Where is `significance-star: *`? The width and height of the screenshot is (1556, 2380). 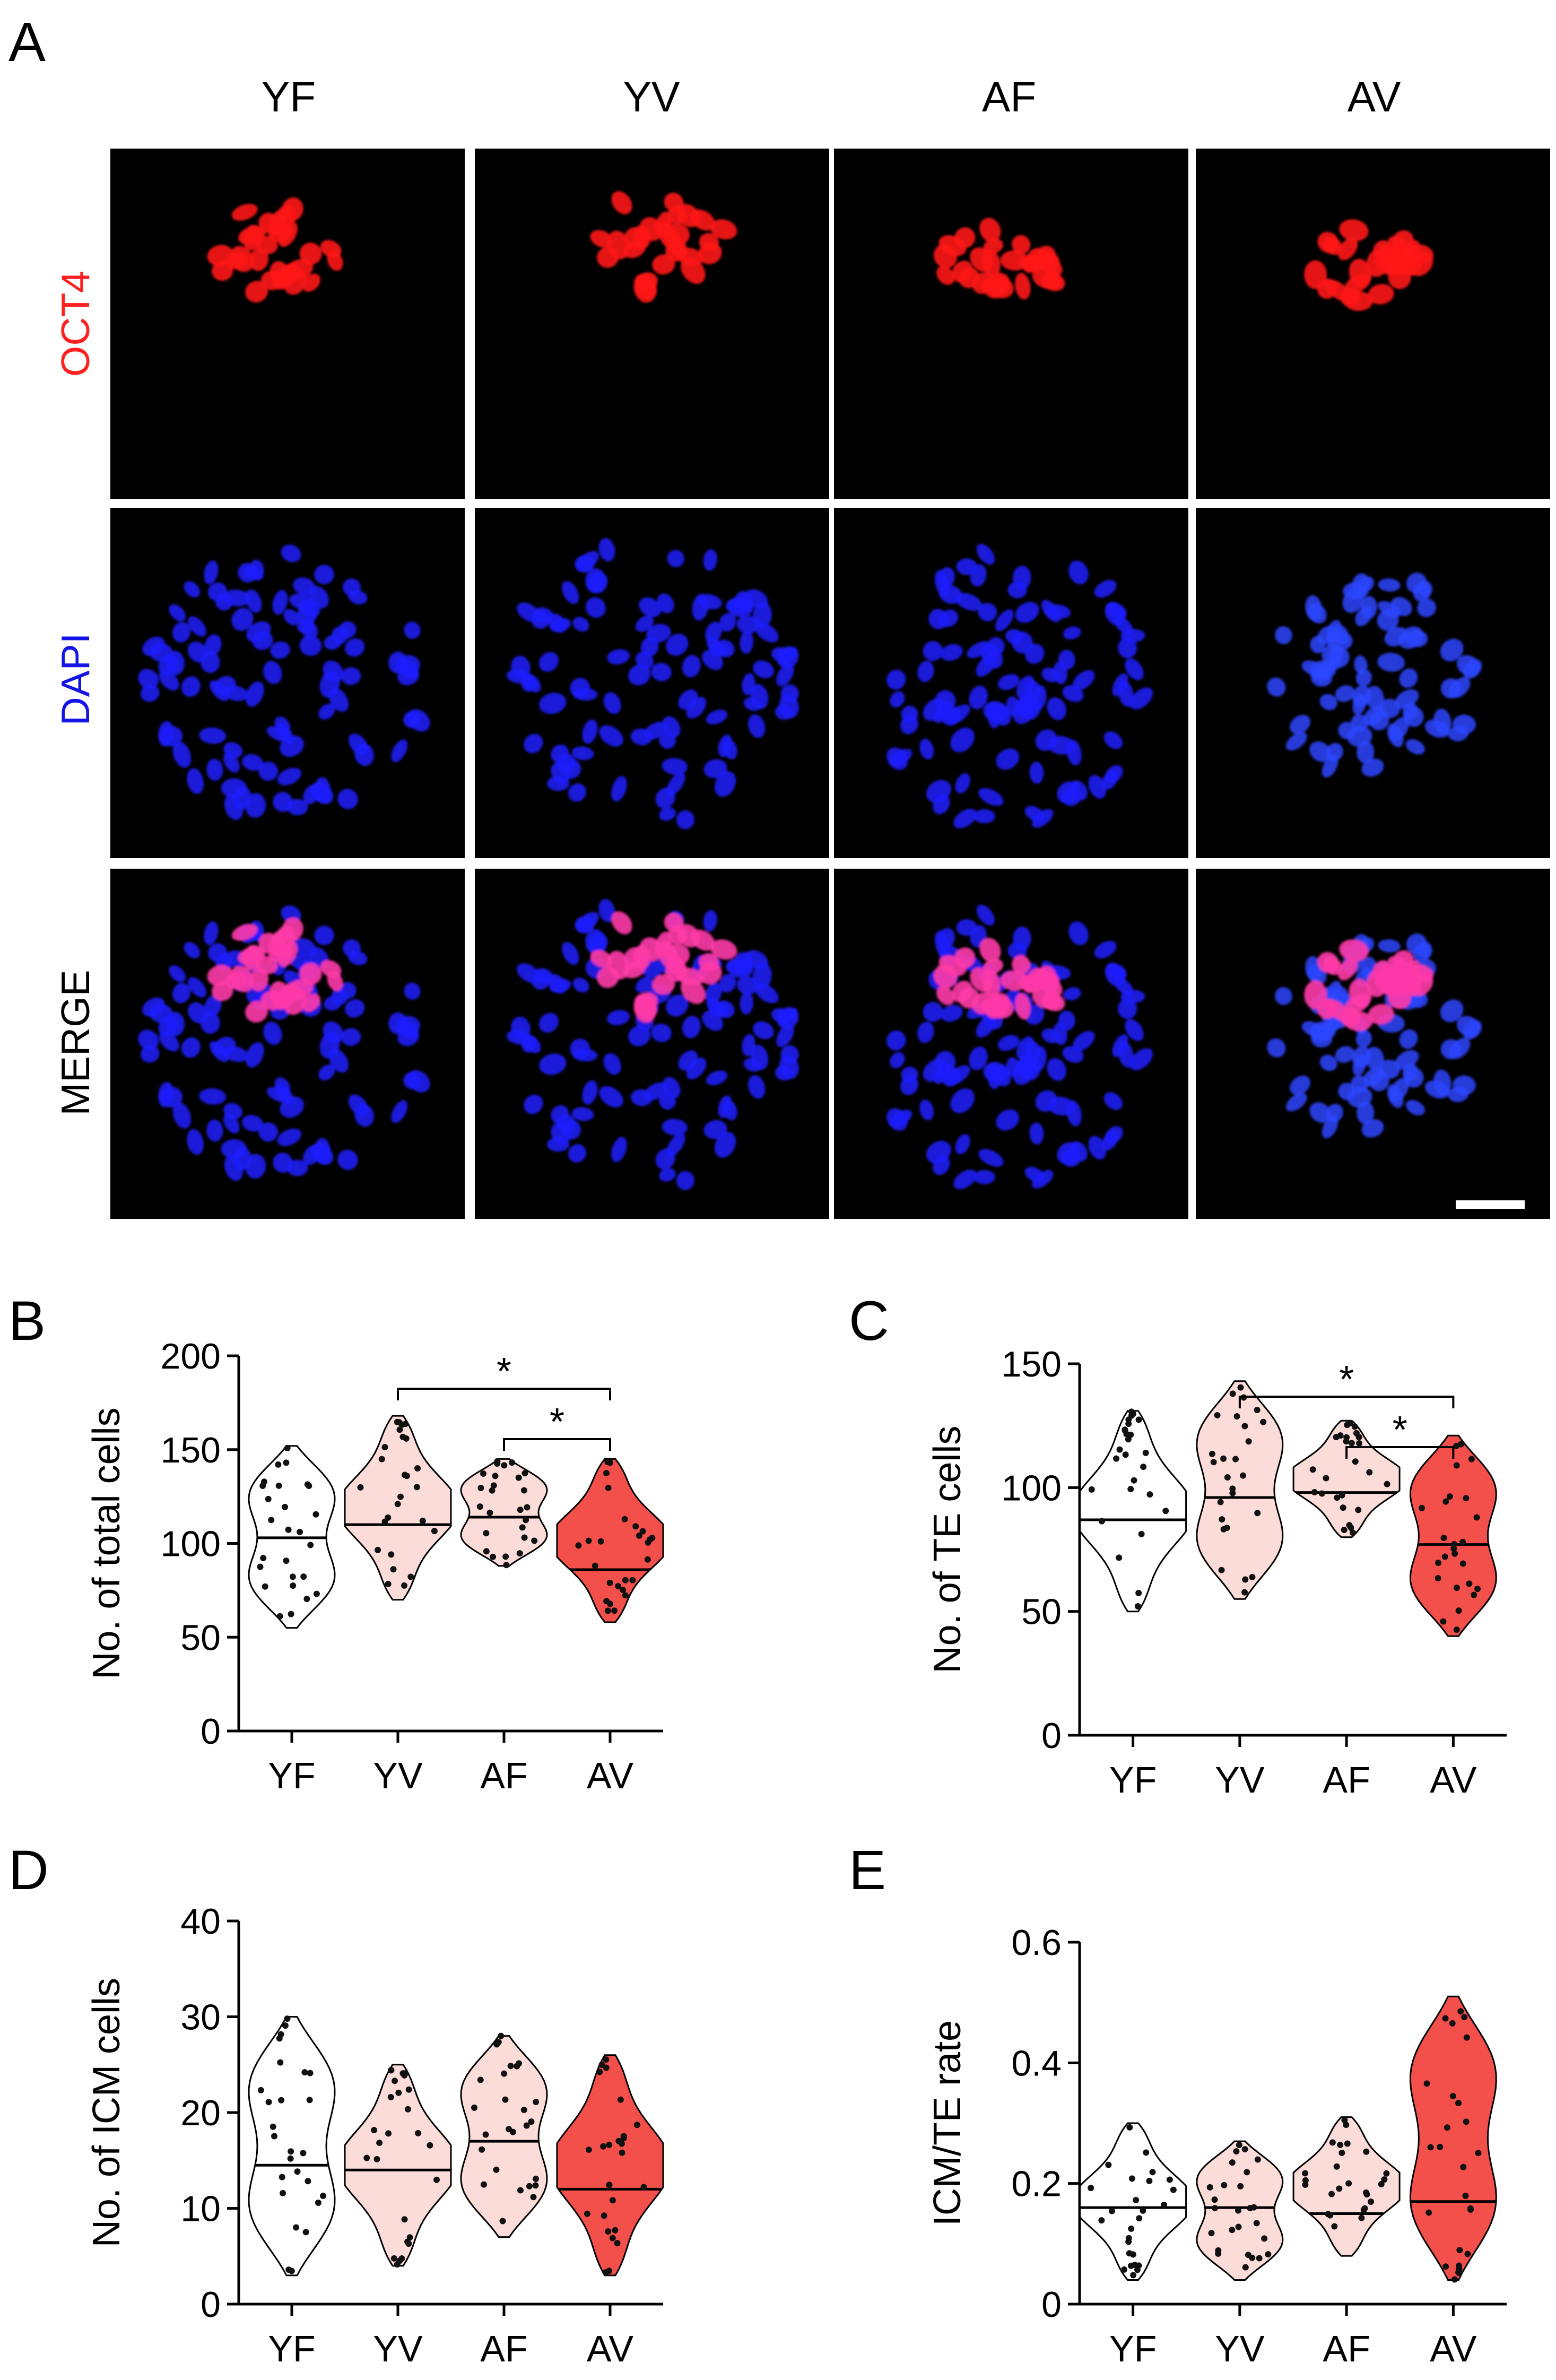
significance-star: * is located at coordinates (504, 1372).